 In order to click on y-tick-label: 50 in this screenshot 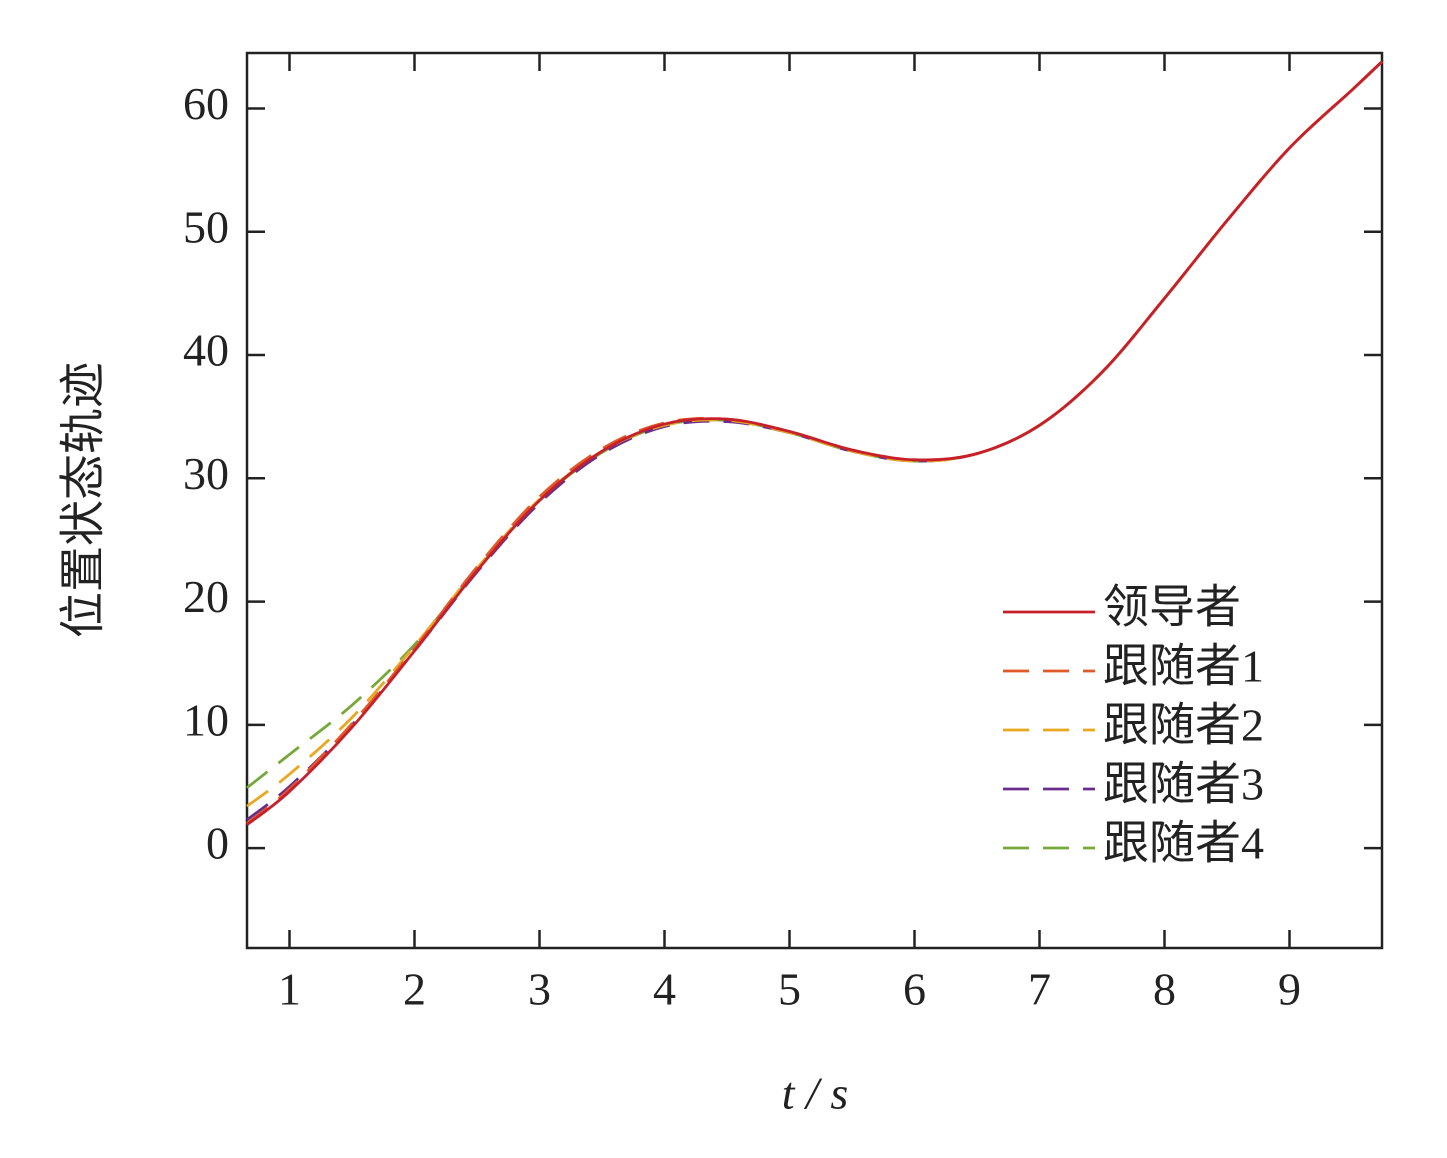, I will do `click(206, 226)`.